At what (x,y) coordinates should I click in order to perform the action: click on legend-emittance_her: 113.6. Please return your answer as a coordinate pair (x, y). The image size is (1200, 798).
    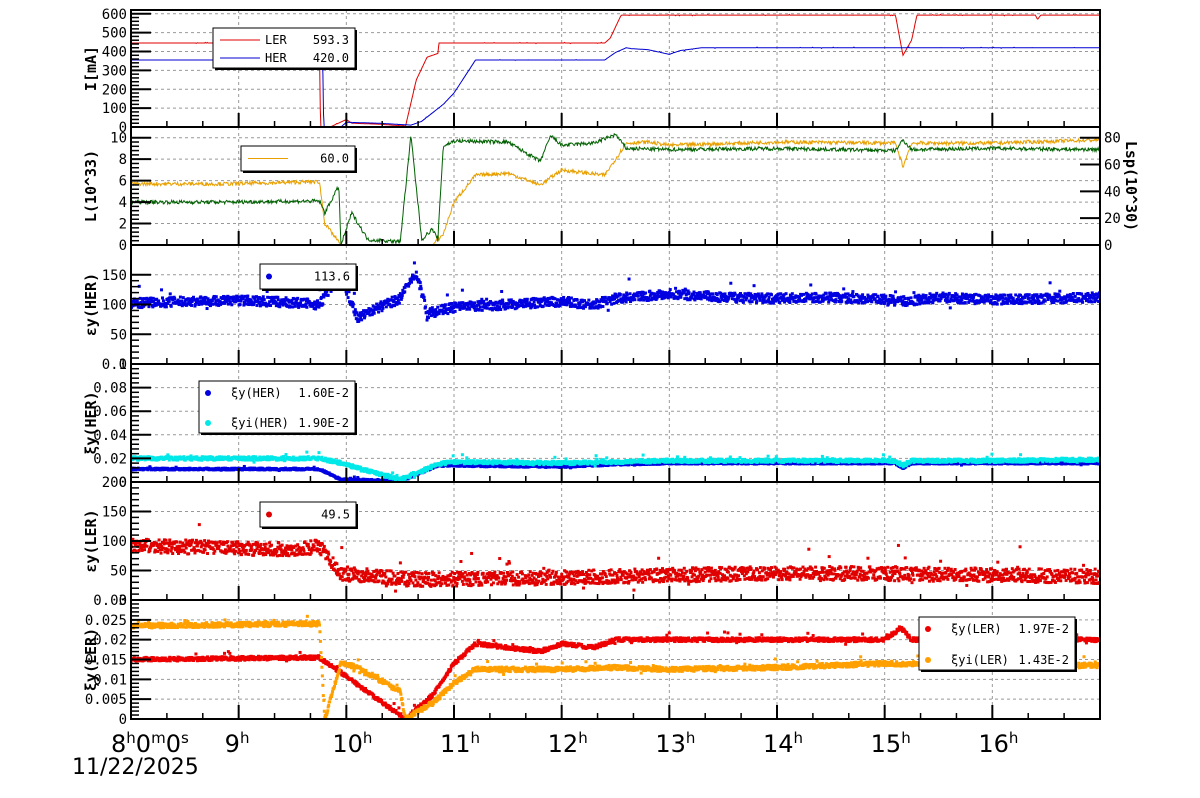
    Looking at the image, I should click on (308, 277).